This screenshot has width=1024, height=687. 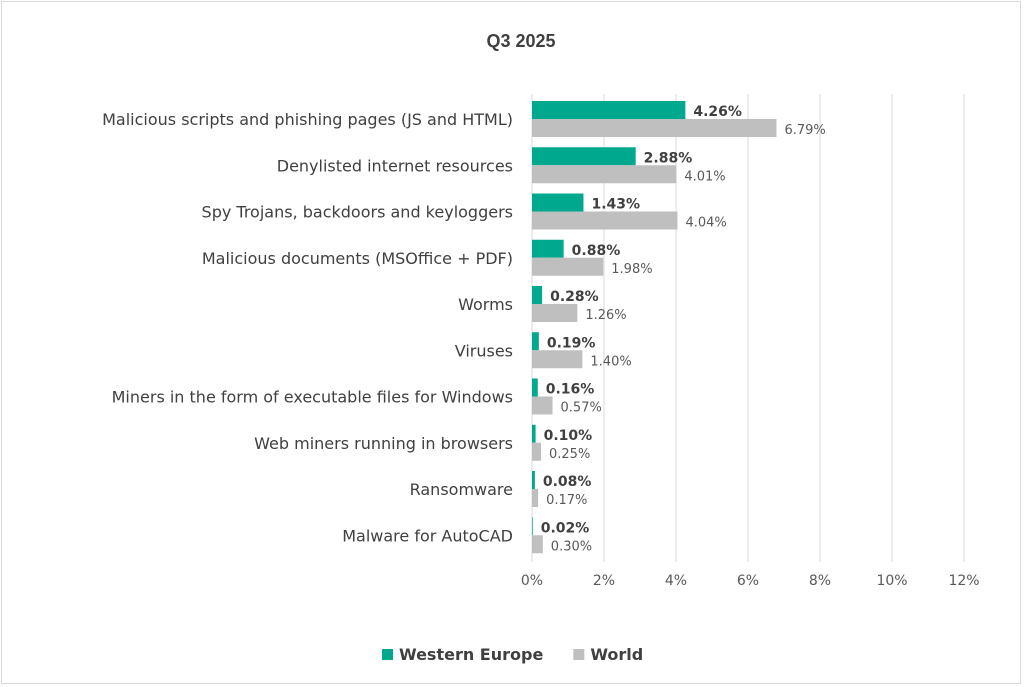 What do you see at coordinates (571, 546) in the screenshot?
I see `data-label-world: 0.30%` at bounding box center [571, 546].